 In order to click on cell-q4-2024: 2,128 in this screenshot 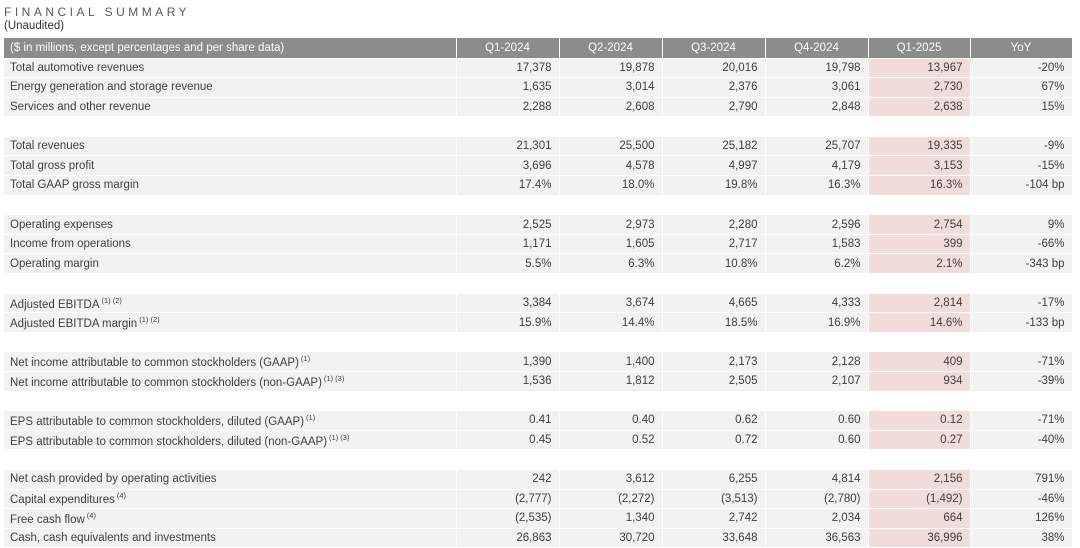, I will do `click(816, 361)`.